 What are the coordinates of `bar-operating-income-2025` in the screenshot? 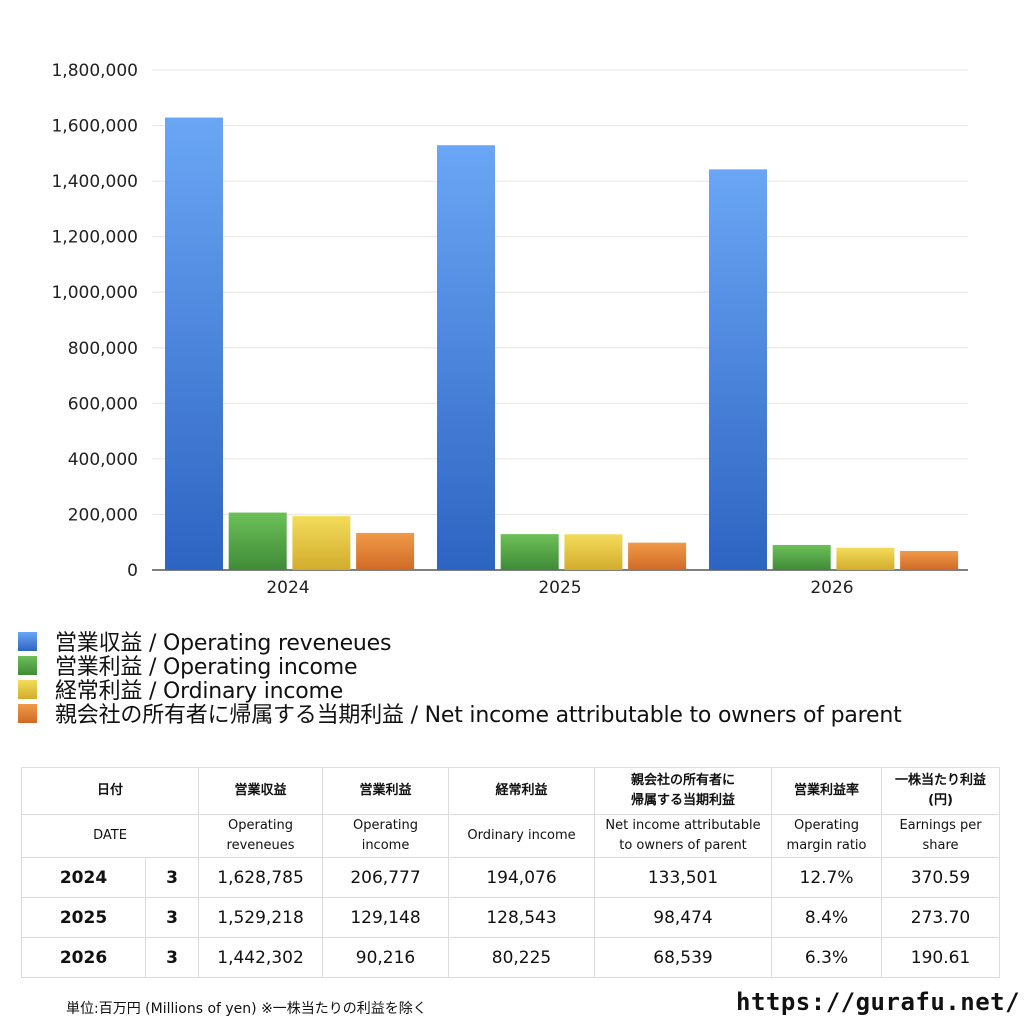 It's located at (529, 552).